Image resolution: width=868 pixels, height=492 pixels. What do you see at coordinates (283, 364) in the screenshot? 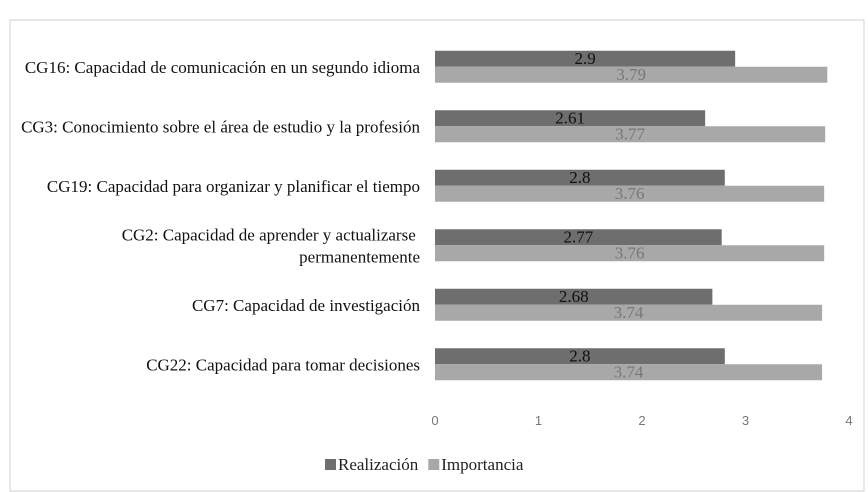
I see `category-label: CG22: Capacidad para tomar decisiones` at bounding box center [283, 364].